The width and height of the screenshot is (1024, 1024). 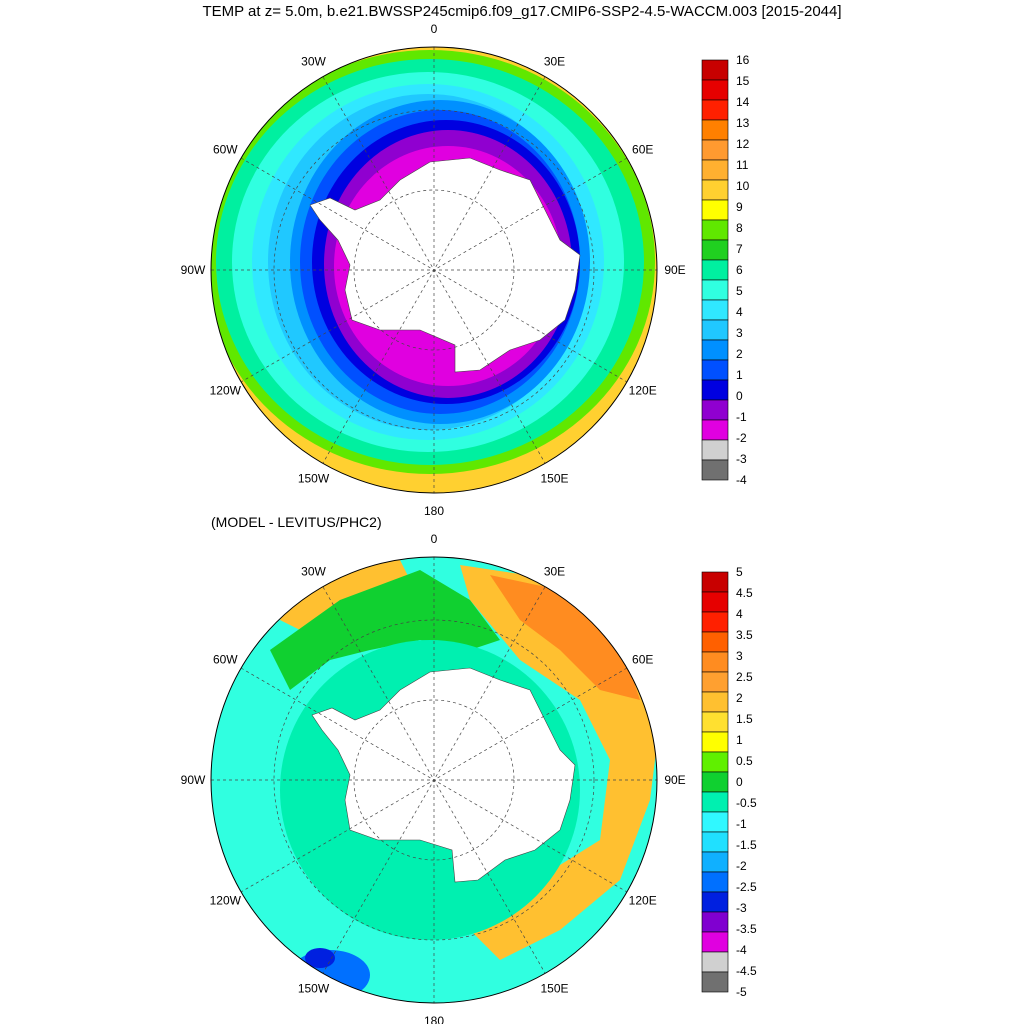 What do you see at coordinates (744, 593) in the screenshot?
I see `colorbar-tick-label: 4.5` at bounding box center [744, 593].